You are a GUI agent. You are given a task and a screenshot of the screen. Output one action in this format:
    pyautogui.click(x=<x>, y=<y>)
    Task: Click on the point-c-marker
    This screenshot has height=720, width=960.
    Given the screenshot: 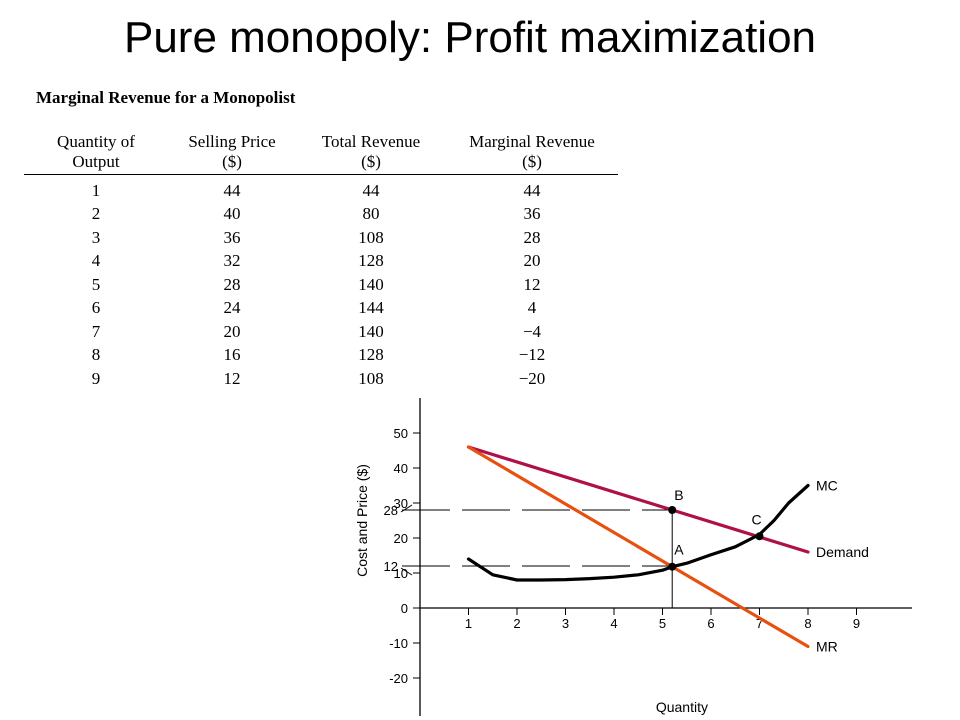 What is the action you would take?
    pyautogui.click(x=759, y=536)
    